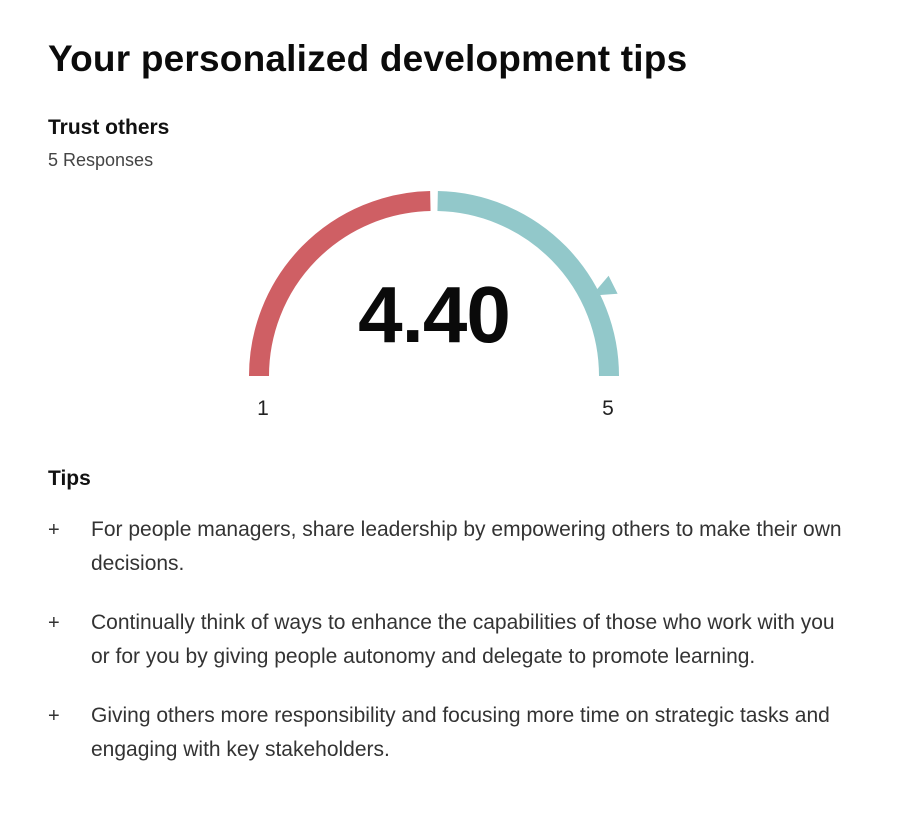 The height and width of the screenshot is (834, 900). Describe the element at coordinates (608, 408) in the screenshot. I see `scale-max-label: 5` at that location.